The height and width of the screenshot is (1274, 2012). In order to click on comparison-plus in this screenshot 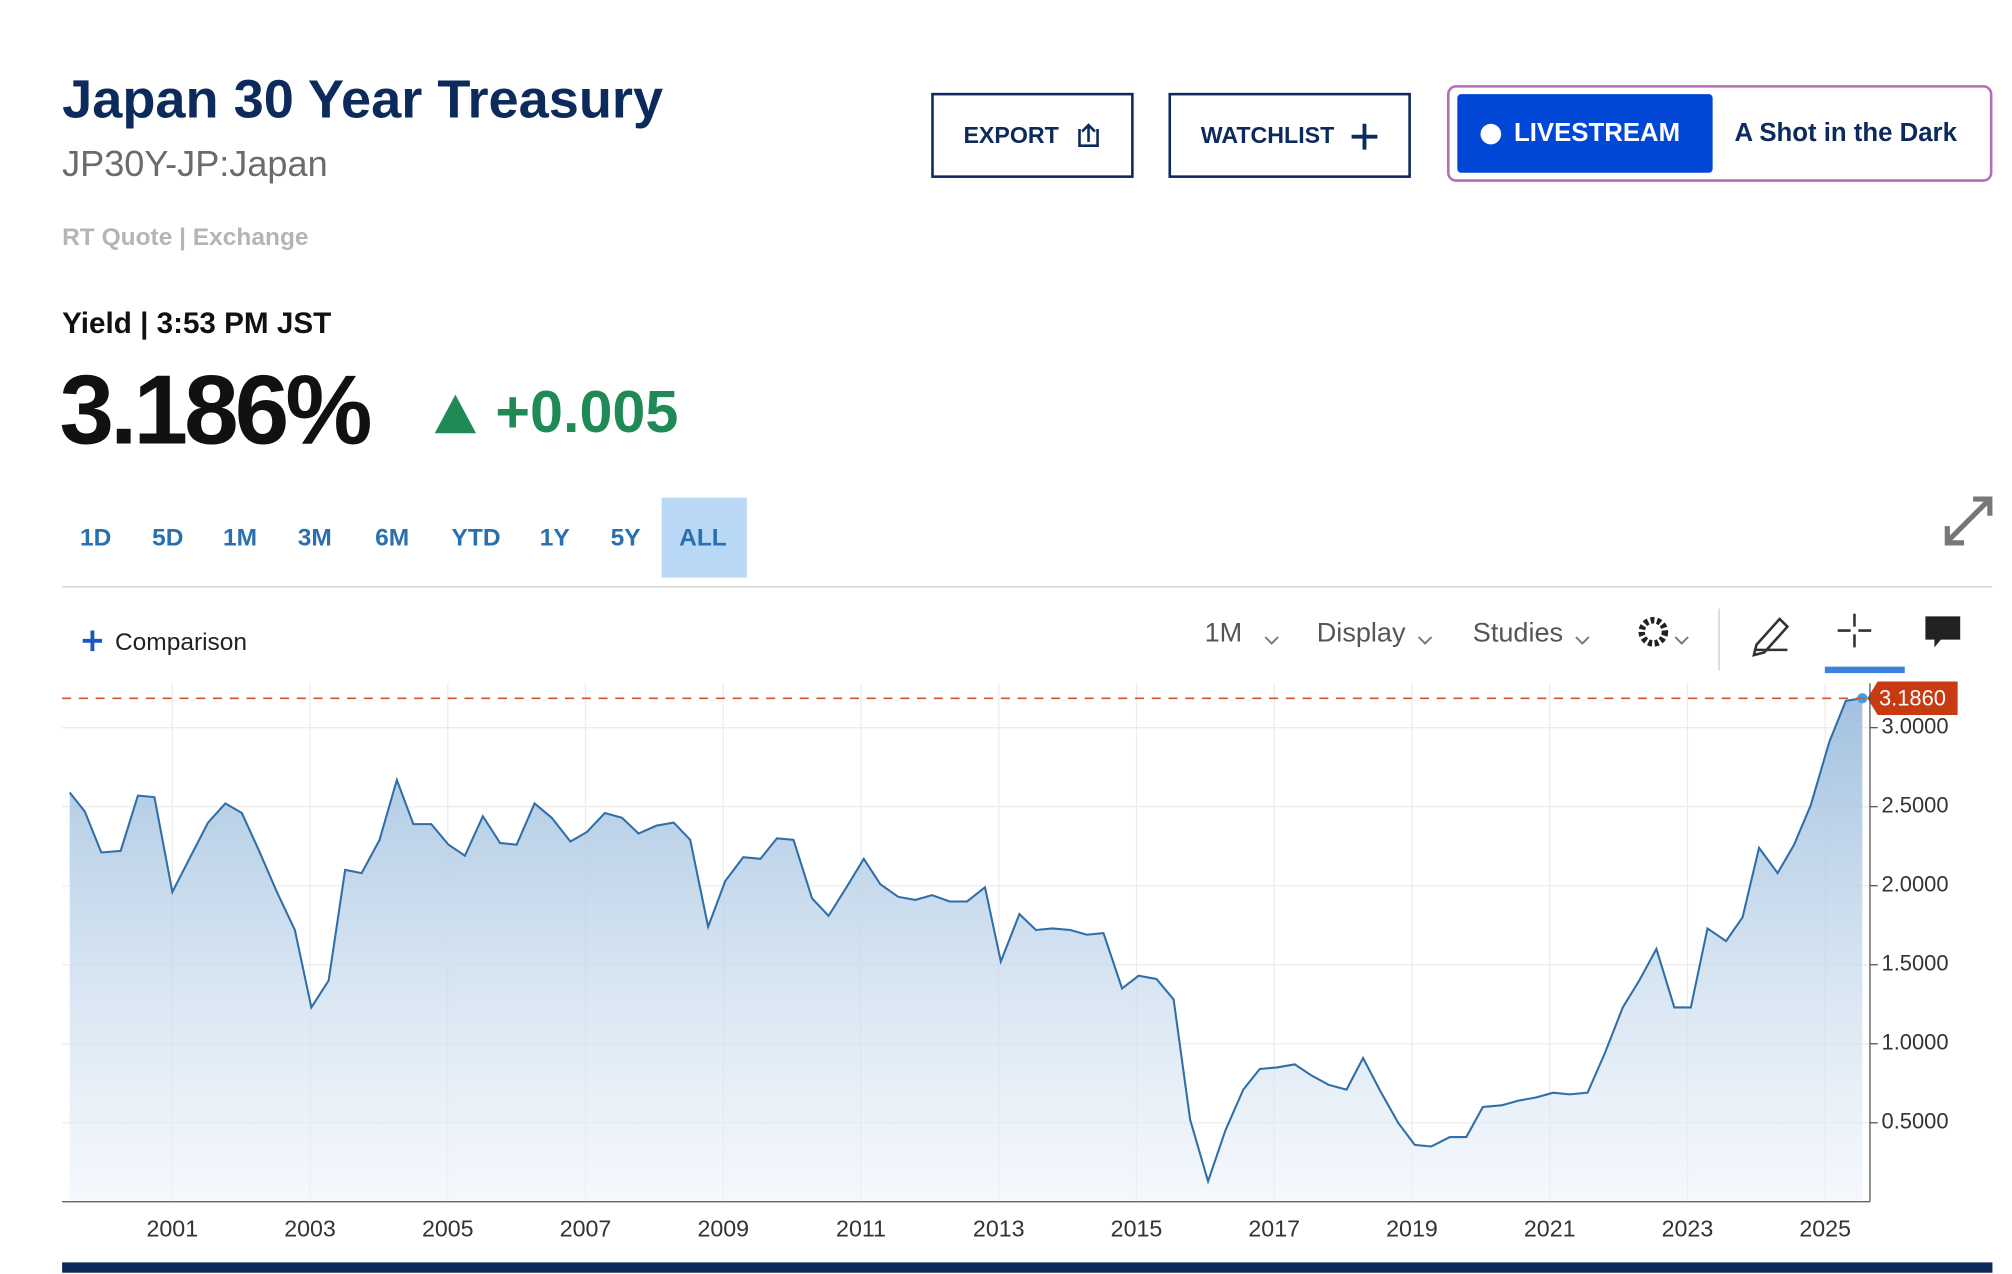, I will do `click(92, 641)`.